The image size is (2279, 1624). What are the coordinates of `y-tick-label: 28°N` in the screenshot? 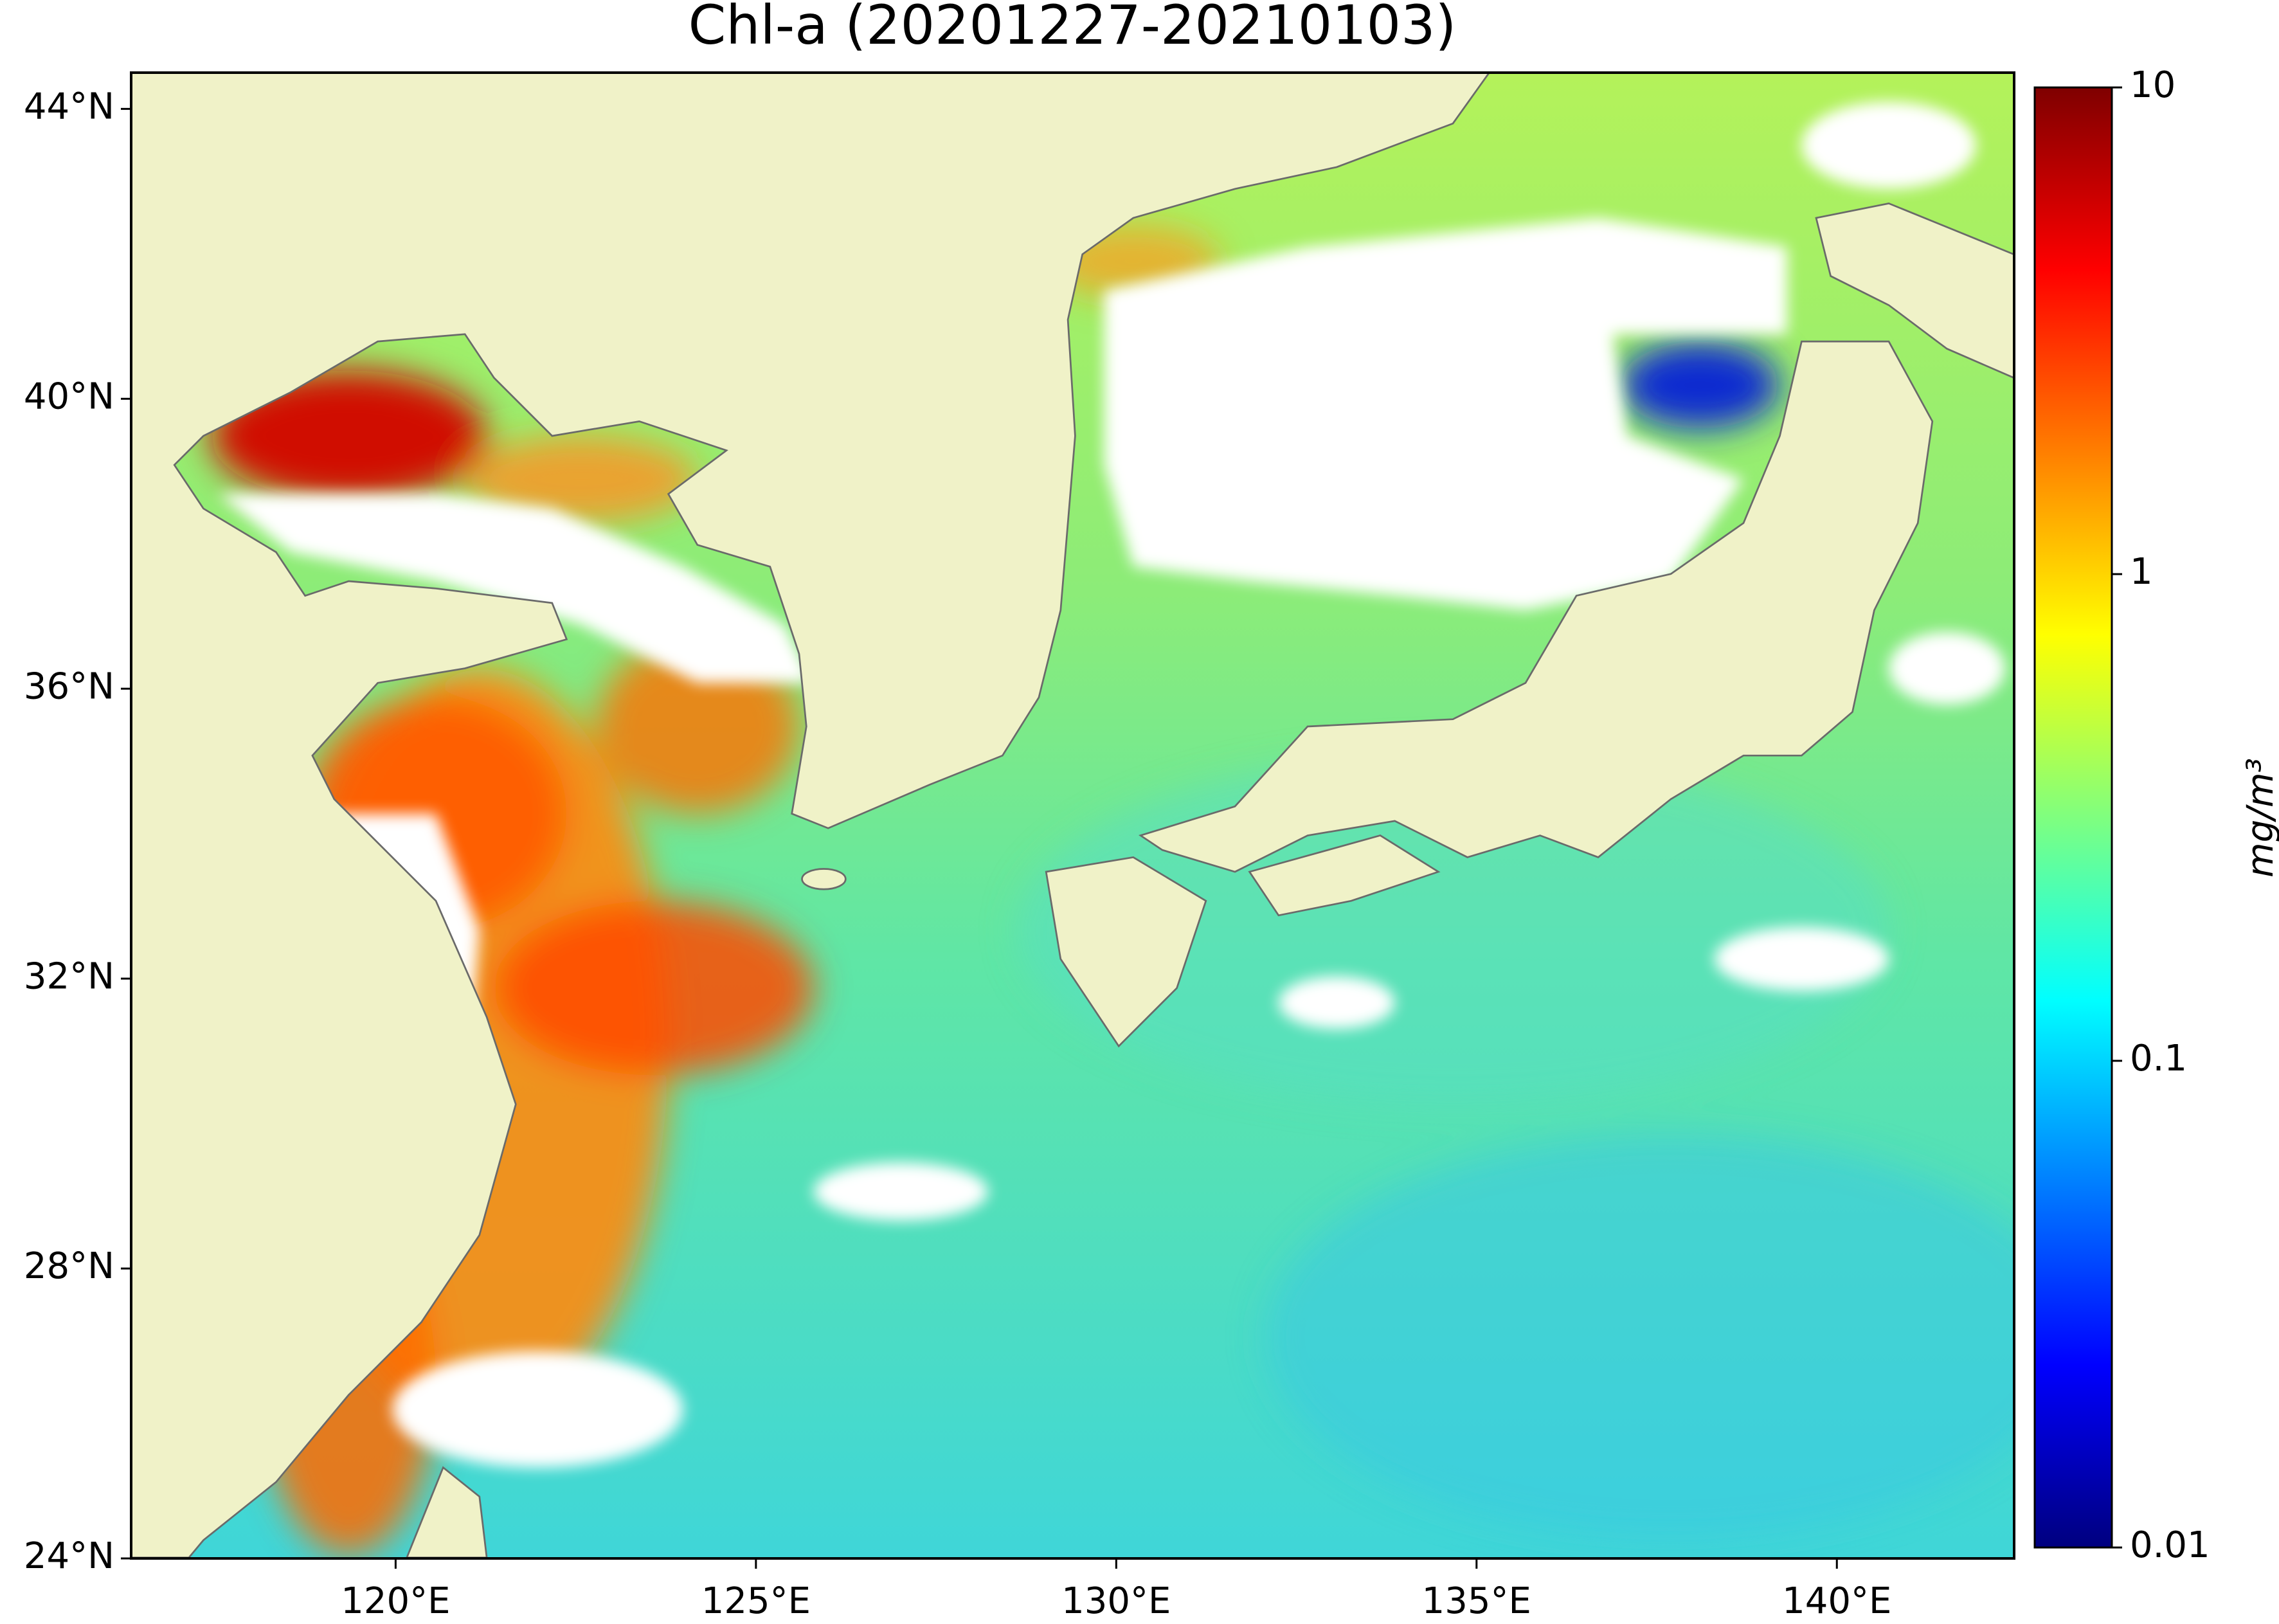 It's located at (69, 1266).